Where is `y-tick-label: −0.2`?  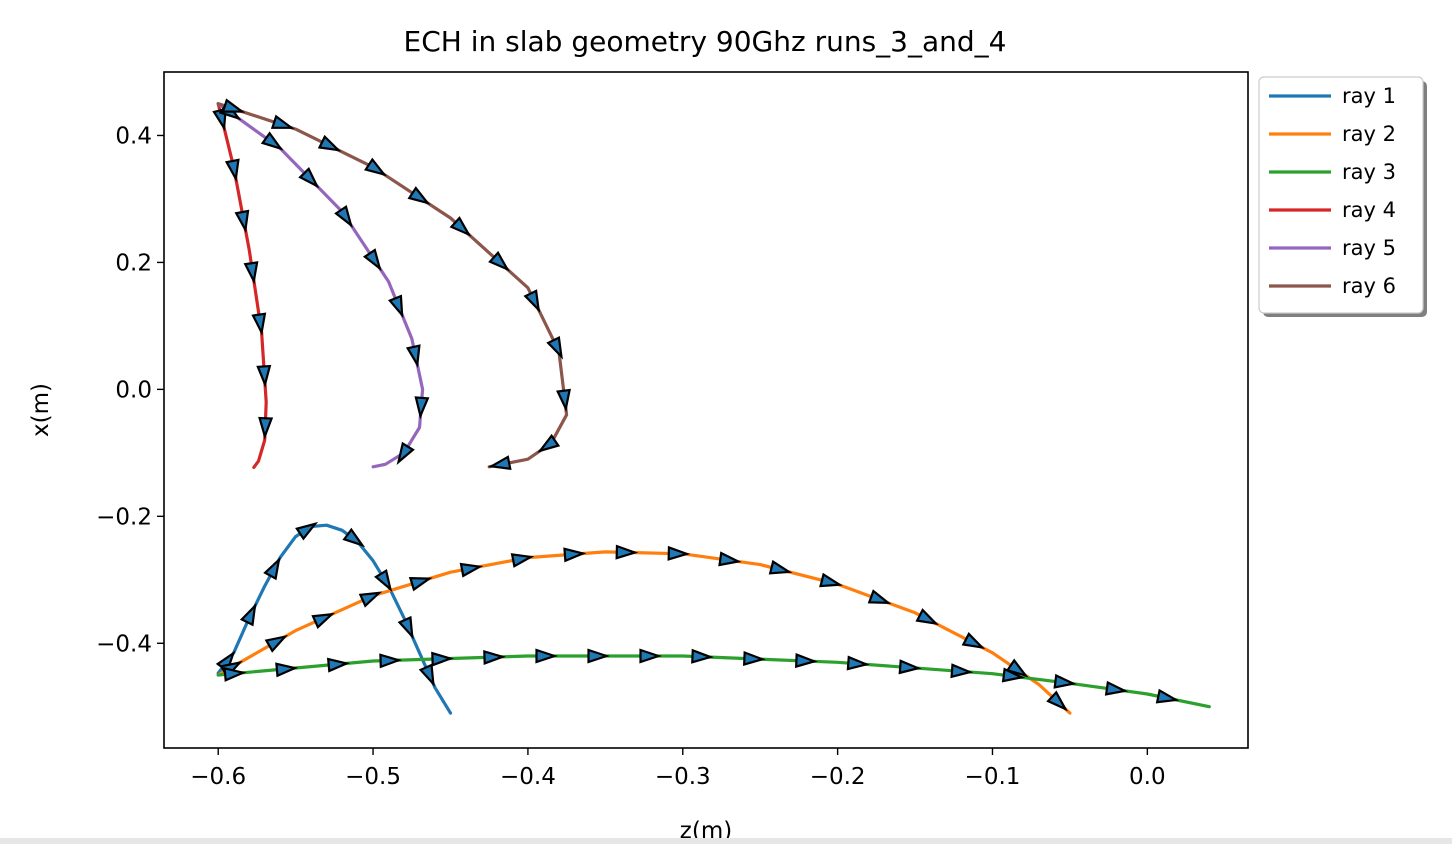 y-tick-label: −0.2 is located at coordinates (124, 517).